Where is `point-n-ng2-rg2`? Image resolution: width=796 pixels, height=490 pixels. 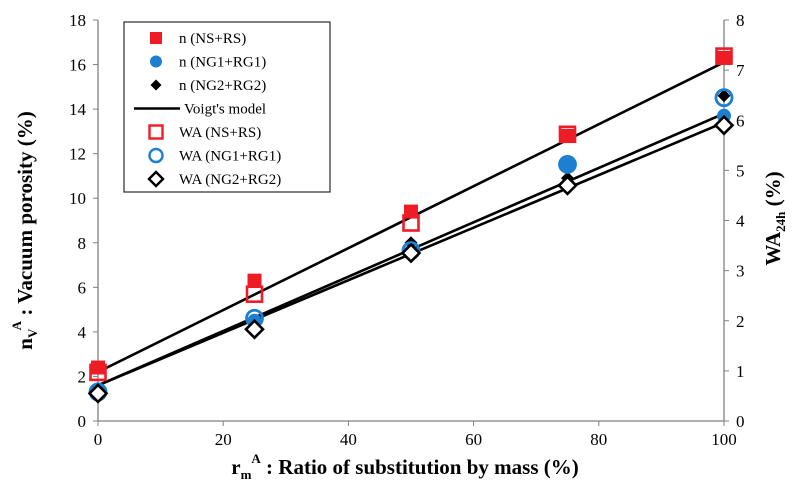 point-n-ng2-rg2 is located at coordinates (724, 96).